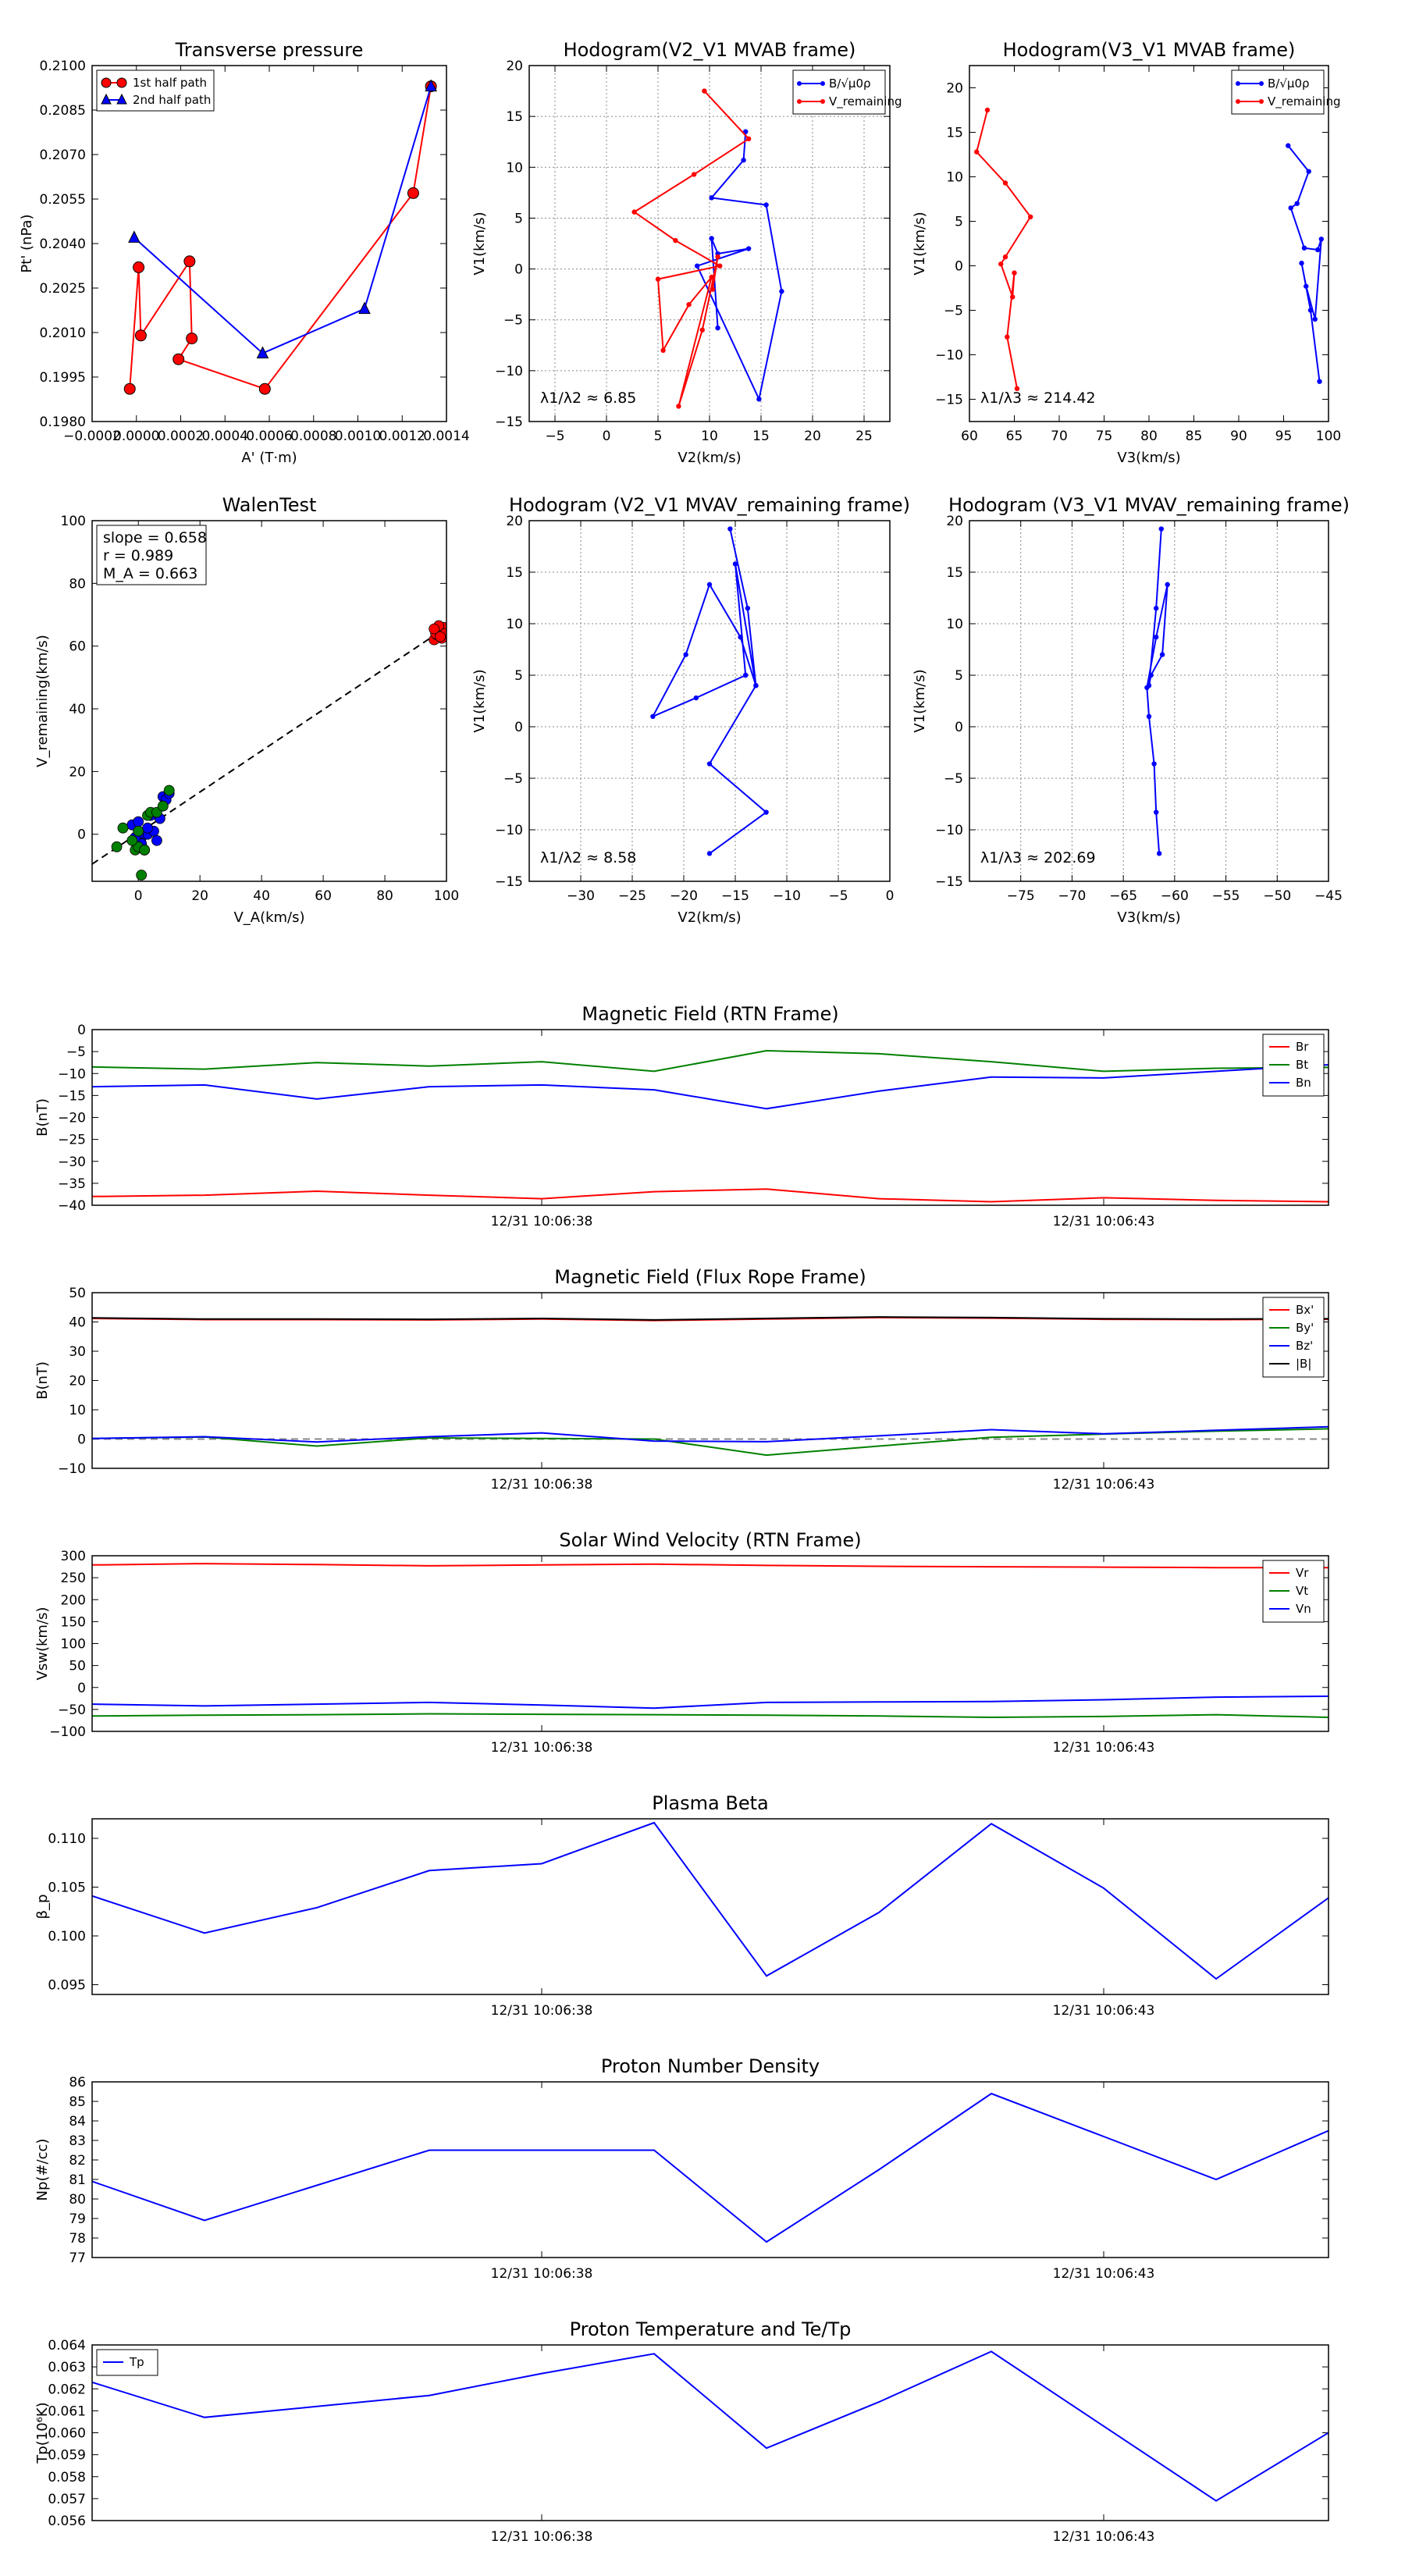 The image size is (1405, 2576). I want to click on x-tick-label: 0.0010, so click(358, 436).